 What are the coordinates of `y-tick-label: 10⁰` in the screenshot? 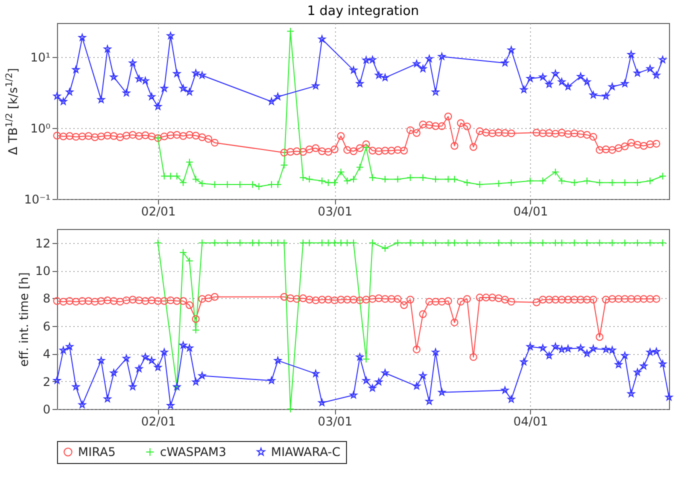 It's located at (40, 128).